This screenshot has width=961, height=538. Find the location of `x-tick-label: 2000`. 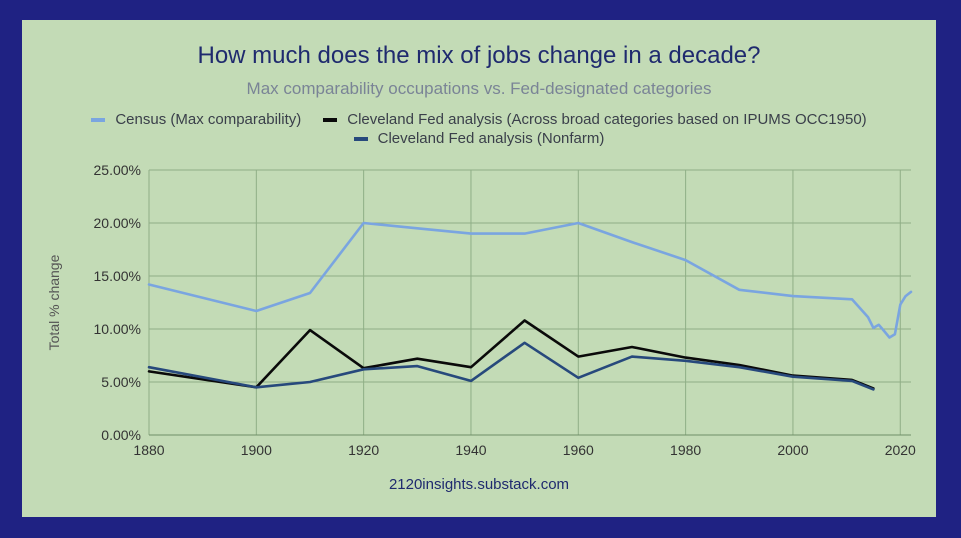

x-tick-label: 2000 is located at coordinates (792, 450).